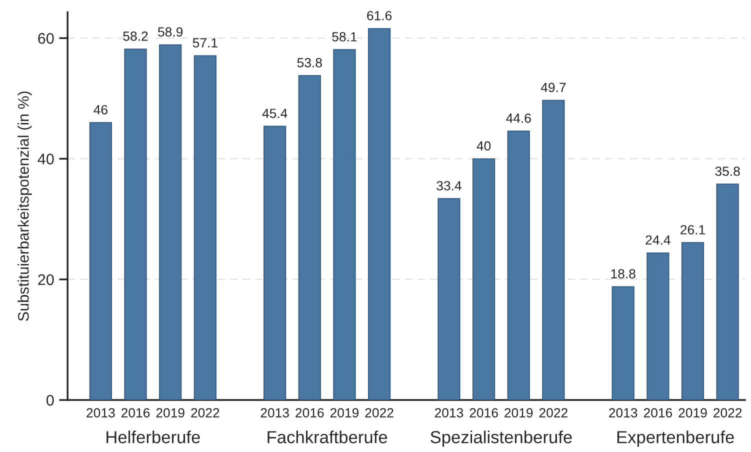  Describe the element at coordinates (344, 37) in the screenshot. I see `data-label: 58.1` at that location.